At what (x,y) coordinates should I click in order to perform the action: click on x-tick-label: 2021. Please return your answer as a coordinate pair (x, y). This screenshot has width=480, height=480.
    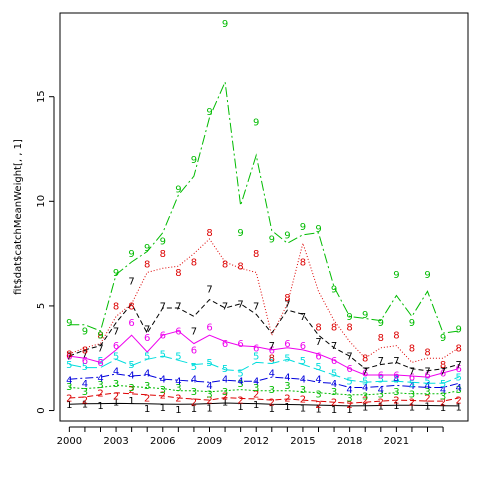
    Looking at the image, I should click on (396, 441).